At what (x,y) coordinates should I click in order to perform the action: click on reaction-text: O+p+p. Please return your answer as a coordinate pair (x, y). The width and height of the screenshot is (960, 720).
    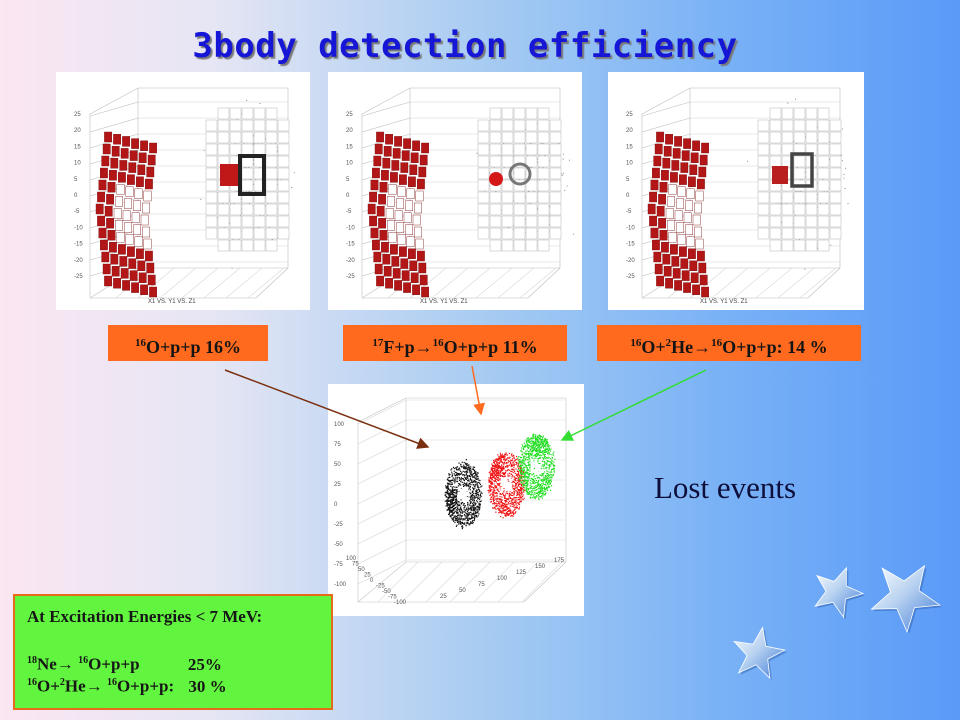
    Looking at the image, I should click on (114, 664).